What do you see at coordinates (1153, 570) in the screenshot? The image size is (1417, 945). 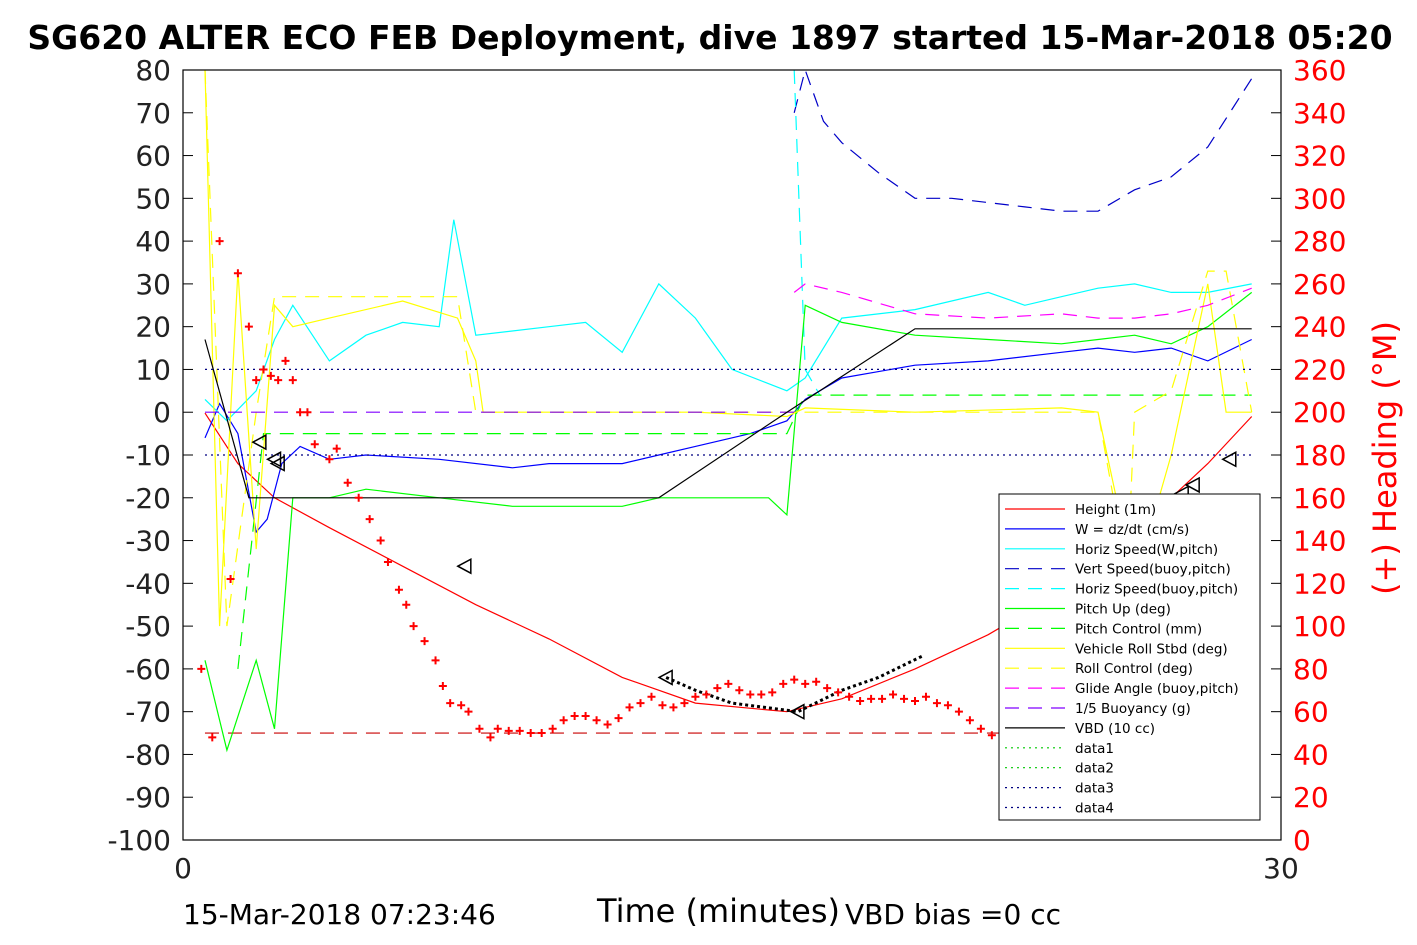 I see `legend-entry: Vert Speed(buoy,pitch)` at bounding box center [1153, 570].